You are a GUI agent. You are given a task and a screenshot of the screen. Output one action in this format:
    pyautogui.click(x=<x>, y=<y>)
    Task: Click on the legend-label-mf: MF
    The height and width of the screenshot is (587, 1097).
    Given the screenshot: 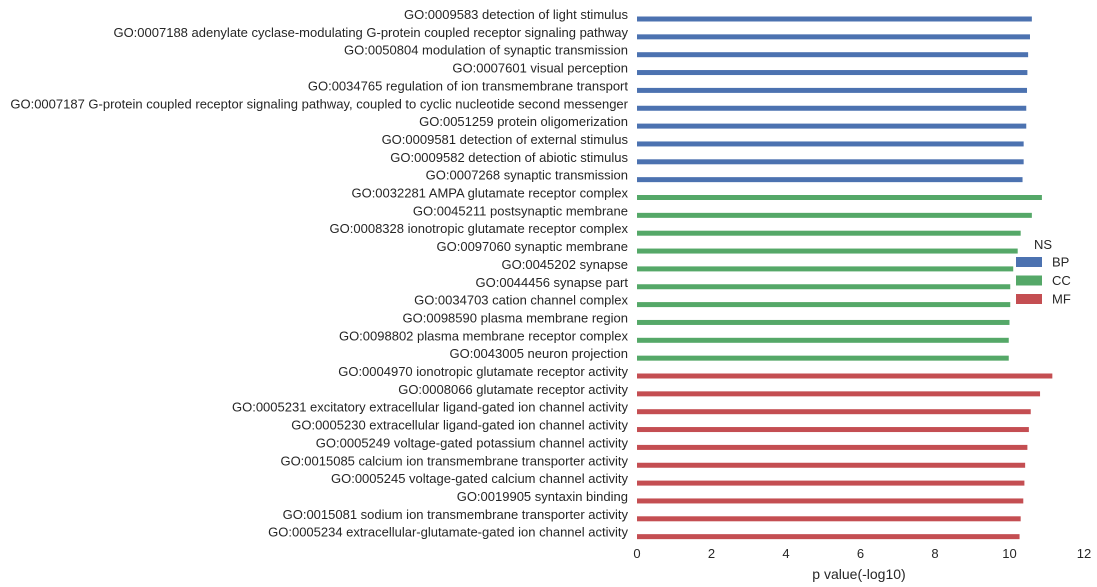 What is the action you would take?
    pyautogui.click(x=1061, y=299)
    